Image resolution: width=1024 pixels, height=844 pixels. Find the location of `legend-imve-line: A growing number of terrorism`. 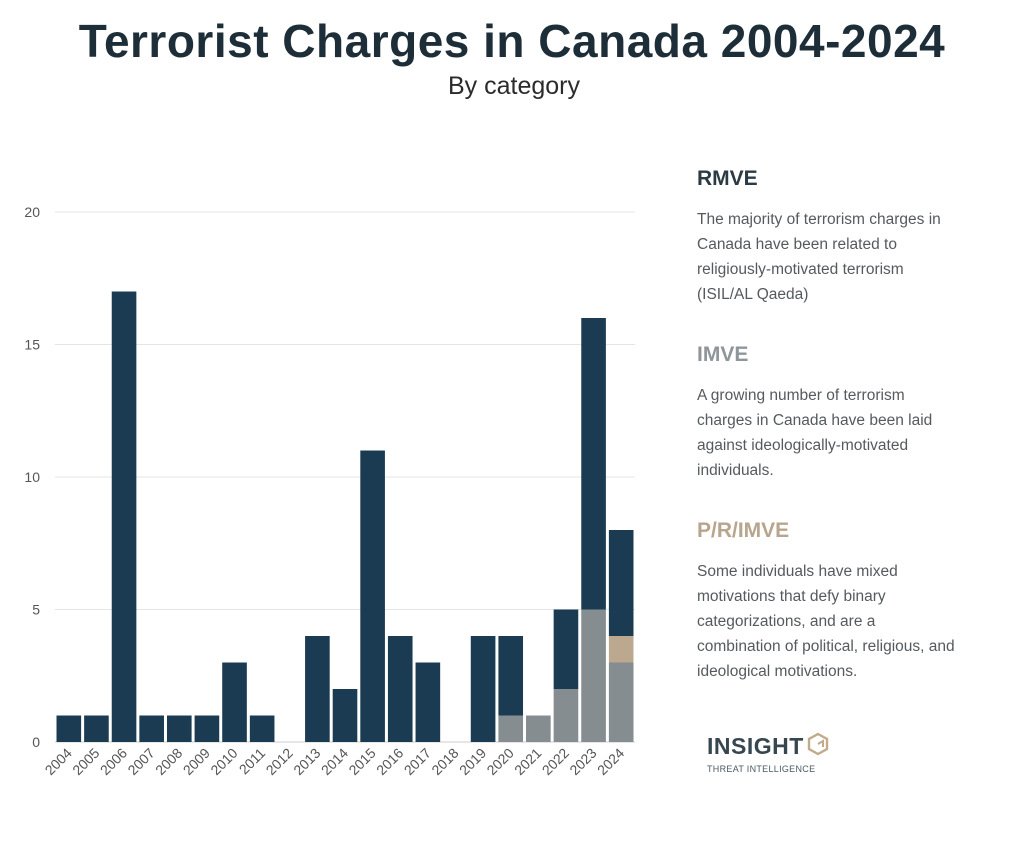

legend-imve-line: A growing number of terrorism is located at coordinates (801, 395).